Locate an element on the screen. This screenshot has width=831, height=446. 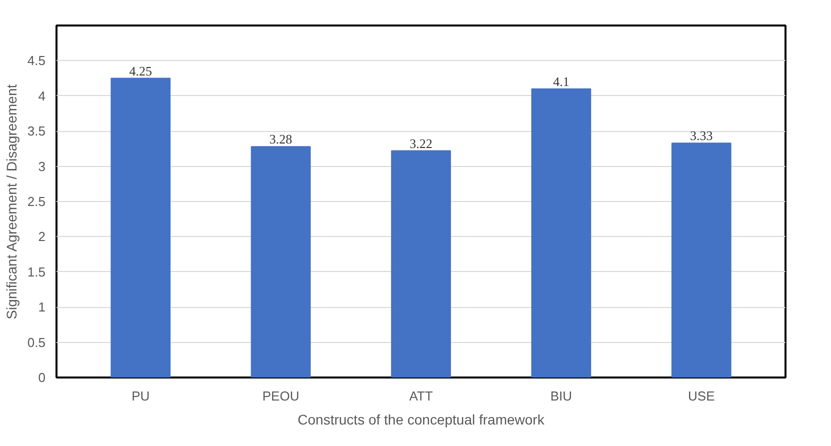
y-tick-label: 1.5 is located at coordinates (36, 272).